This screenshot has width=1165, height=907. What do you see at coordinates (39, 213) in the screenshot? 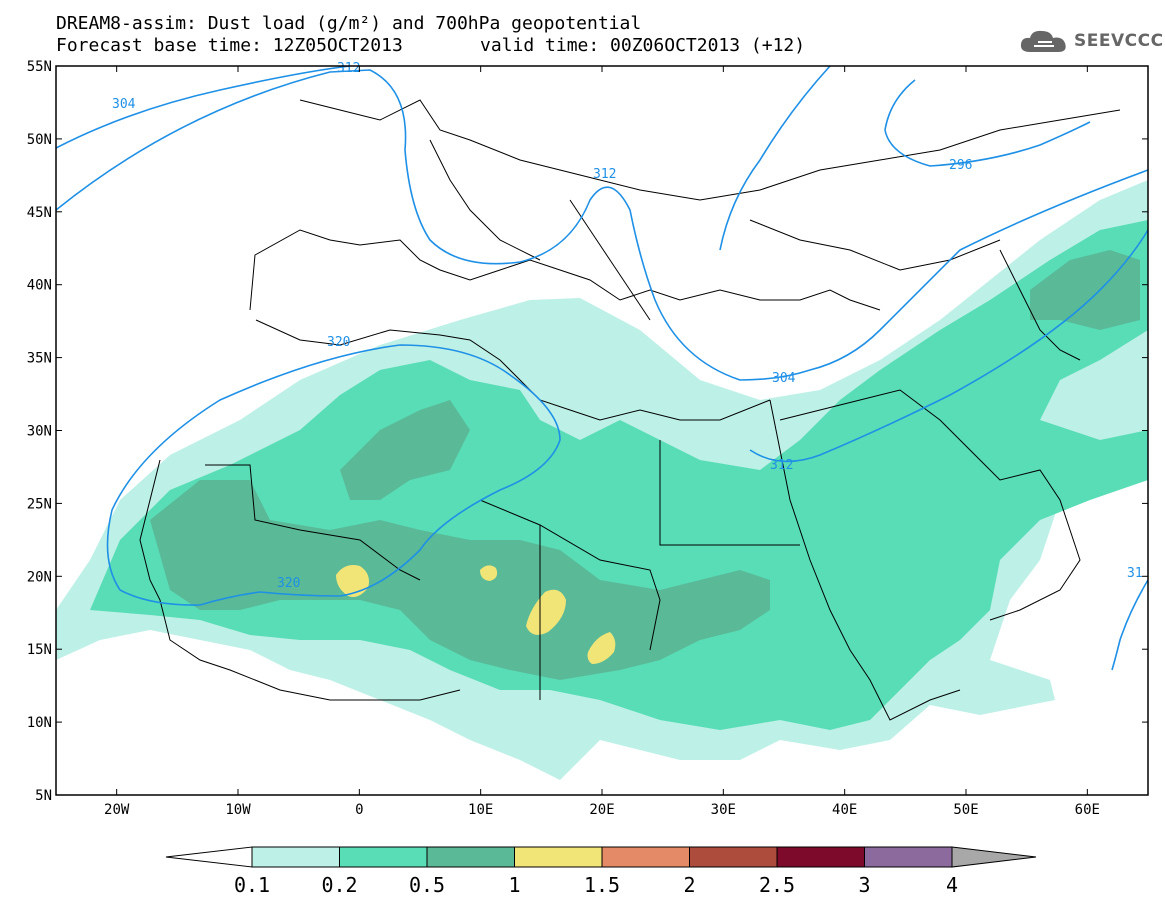
I see `lat-label: 45N` at bounding box center [39, 213].